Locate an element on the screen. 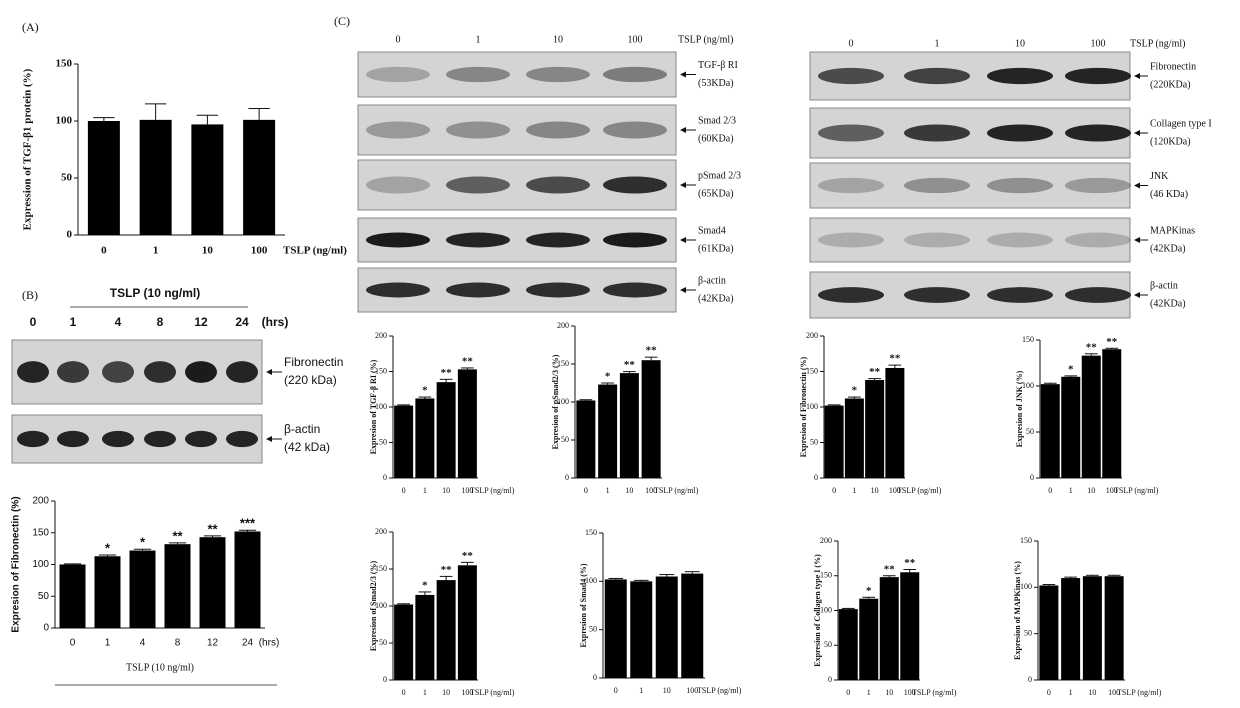  lane-label: 10 is located at coordinates (558, 39).